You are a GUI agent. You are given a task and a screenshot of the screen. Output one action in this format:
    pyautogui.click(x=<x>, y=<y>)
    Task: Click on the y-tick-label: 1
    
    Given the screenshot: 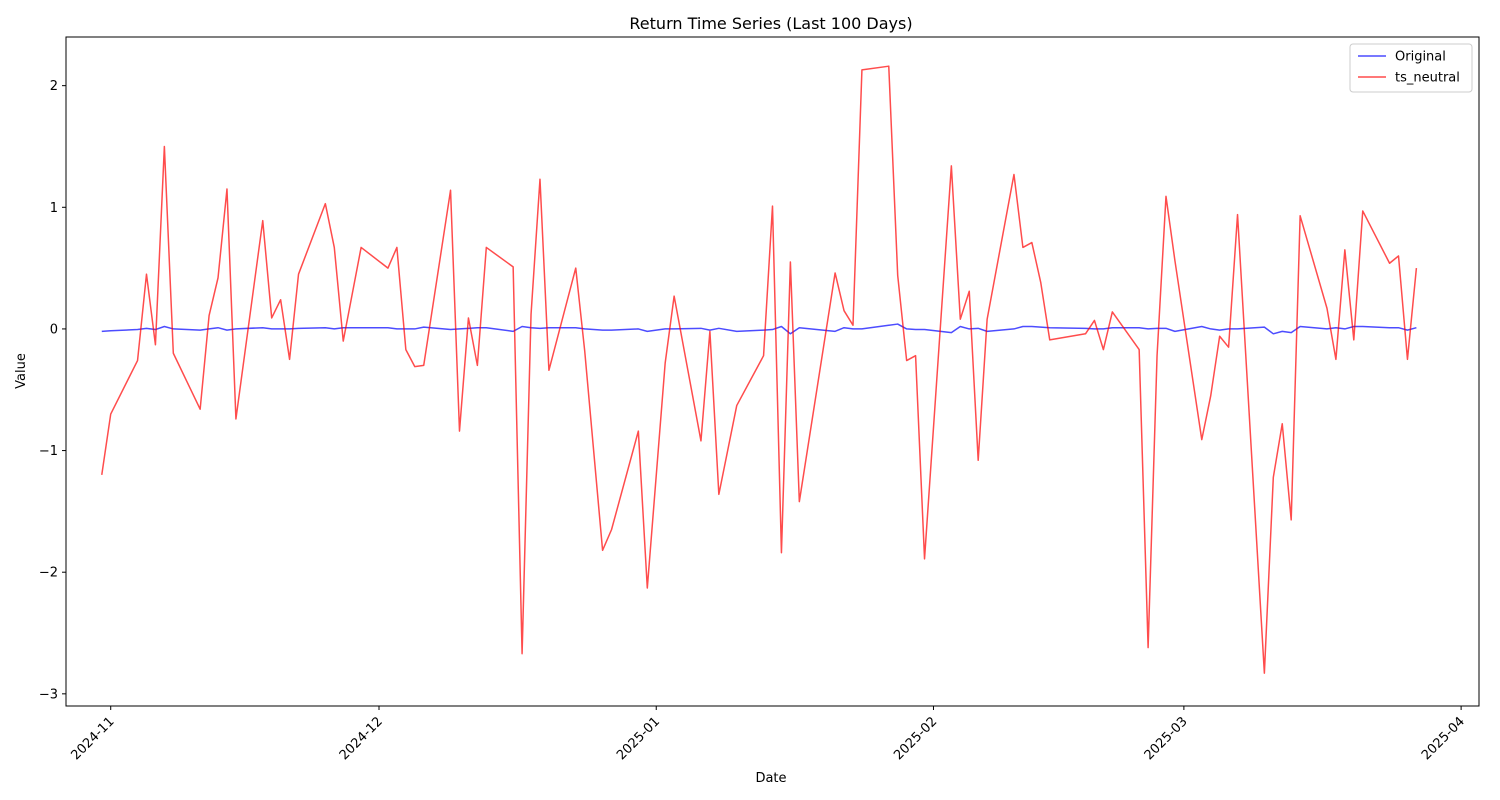 What is the action you would take?
    pyautogui.click(x=54, y=208)
    